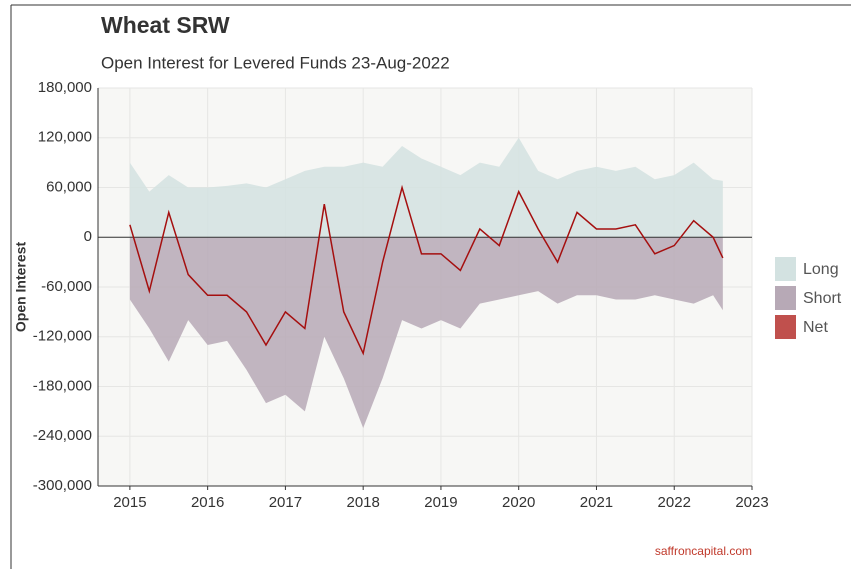 Image resolution: width=851 pixels, height=574 pixels. Describe the element at coordinates (62, 485) in the screenshot. I see `y-tick-label: -300,000` at that location.